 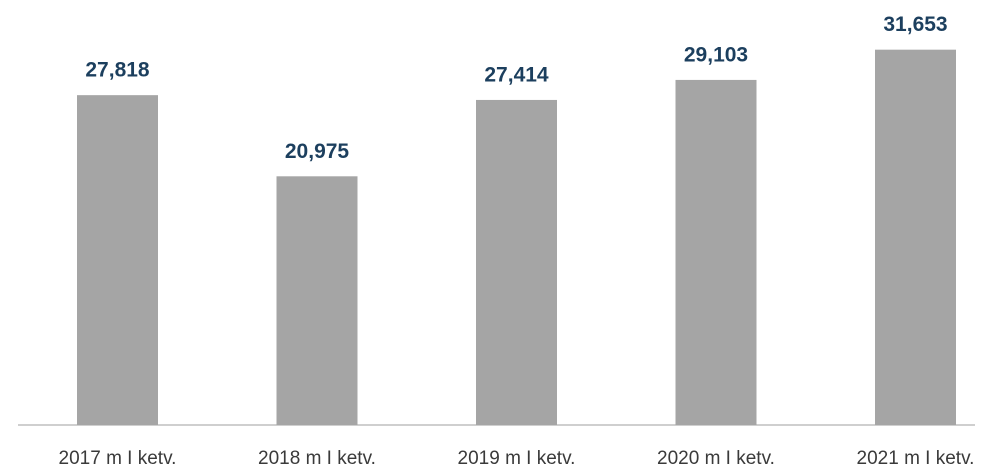 What do you see at coordinates (317, 151) in the screenshot?
I see `value-label: 20,975` at bounding box center [317, 151].